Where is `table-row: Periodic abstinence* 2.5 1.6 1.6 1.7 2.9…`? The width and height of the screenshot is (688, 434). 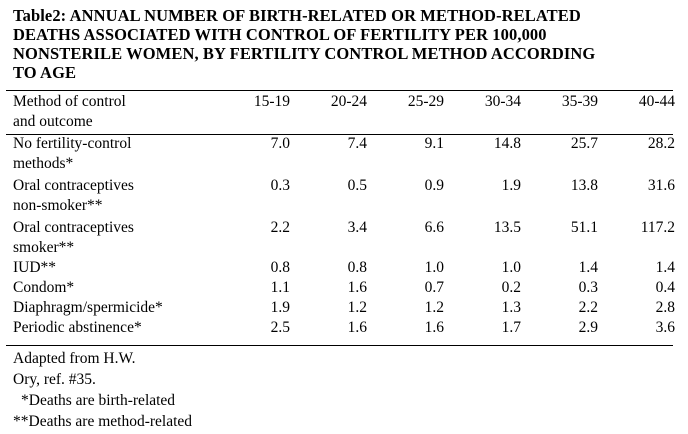 table-row: Periodic abstinence* 2.5 1.6 1.6 1.7 2.9… is located at coordinates (344, 328).